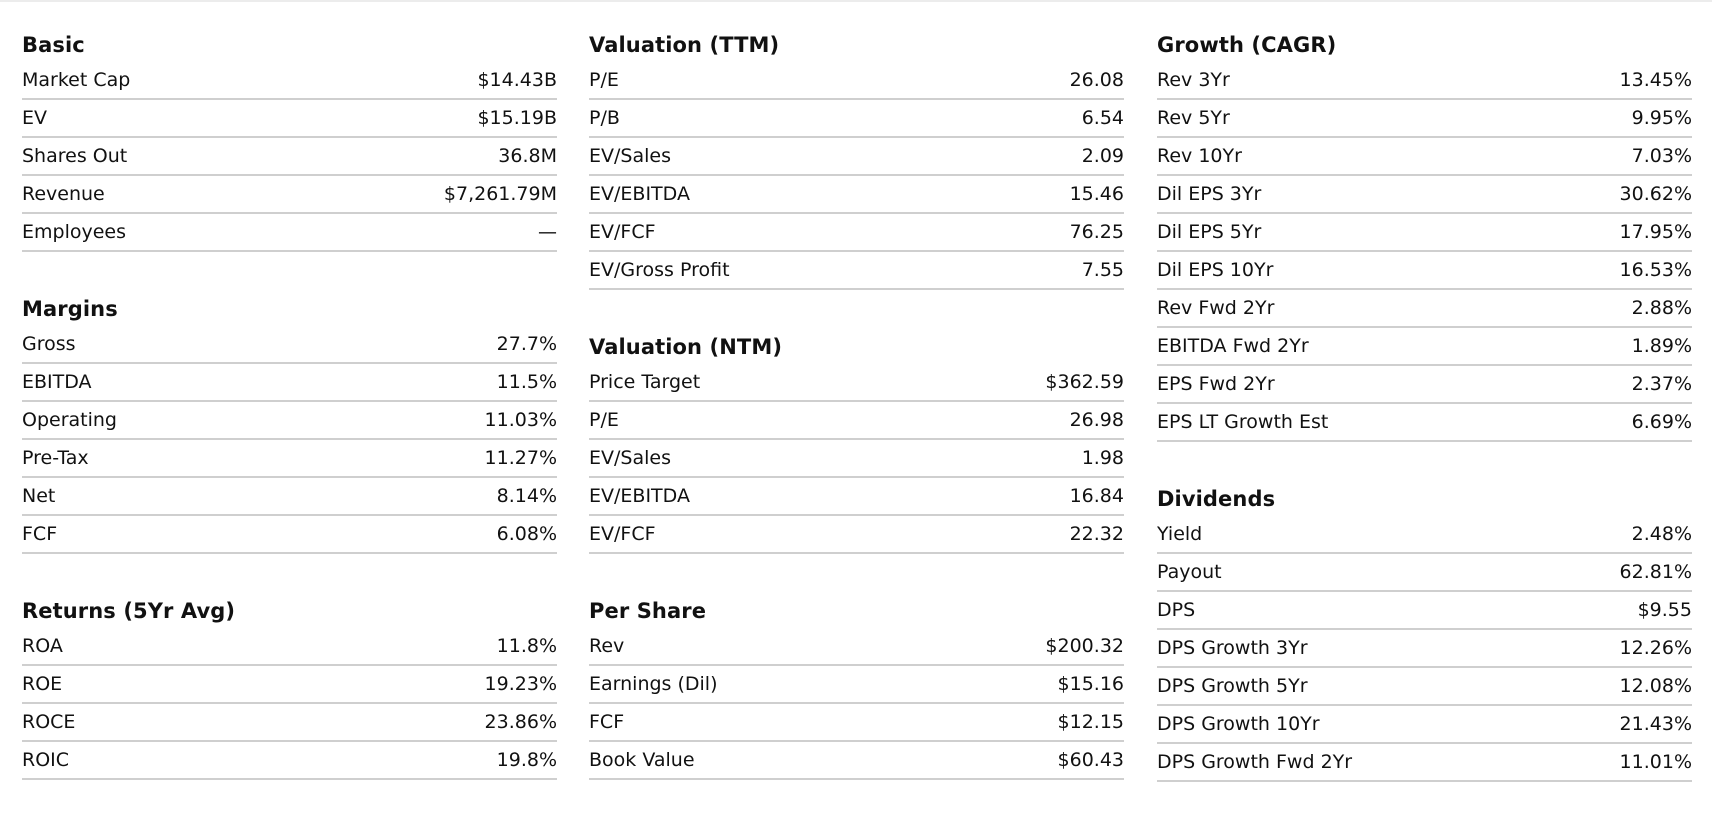  I want to click on stat-row: EV $15.19B, so click(289, 119).